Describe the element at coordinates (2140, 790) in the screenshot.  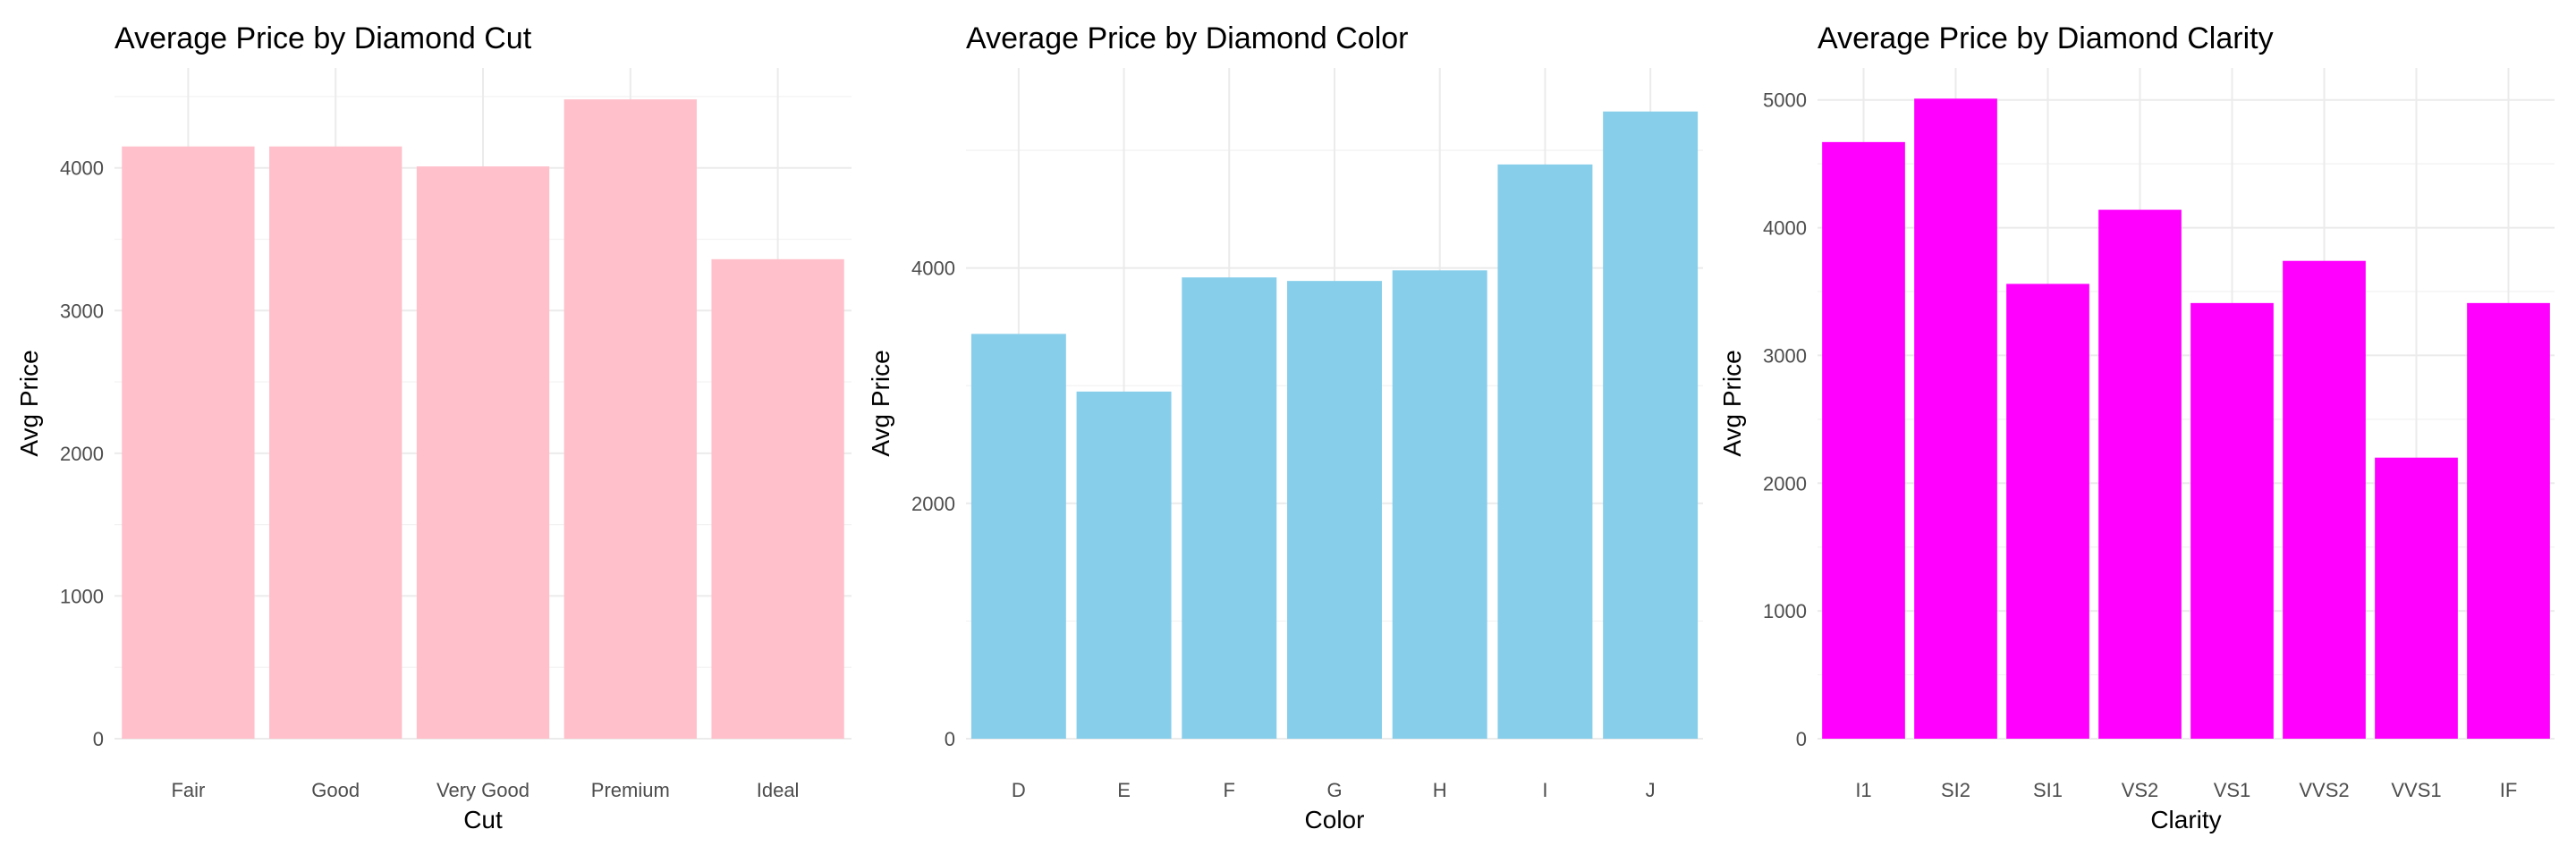
I see `x-tick-label: VS2` at that location.